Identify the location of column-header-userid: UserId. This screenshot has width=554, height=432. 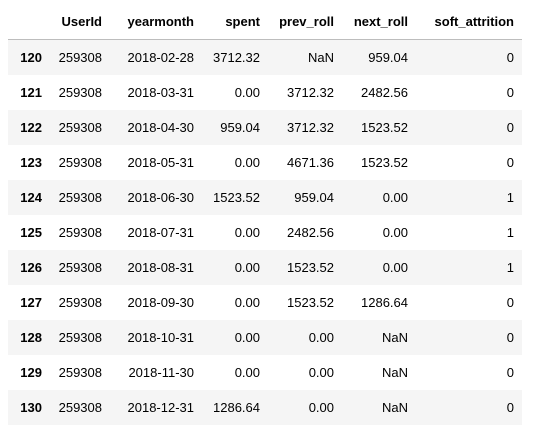
(80, 22).